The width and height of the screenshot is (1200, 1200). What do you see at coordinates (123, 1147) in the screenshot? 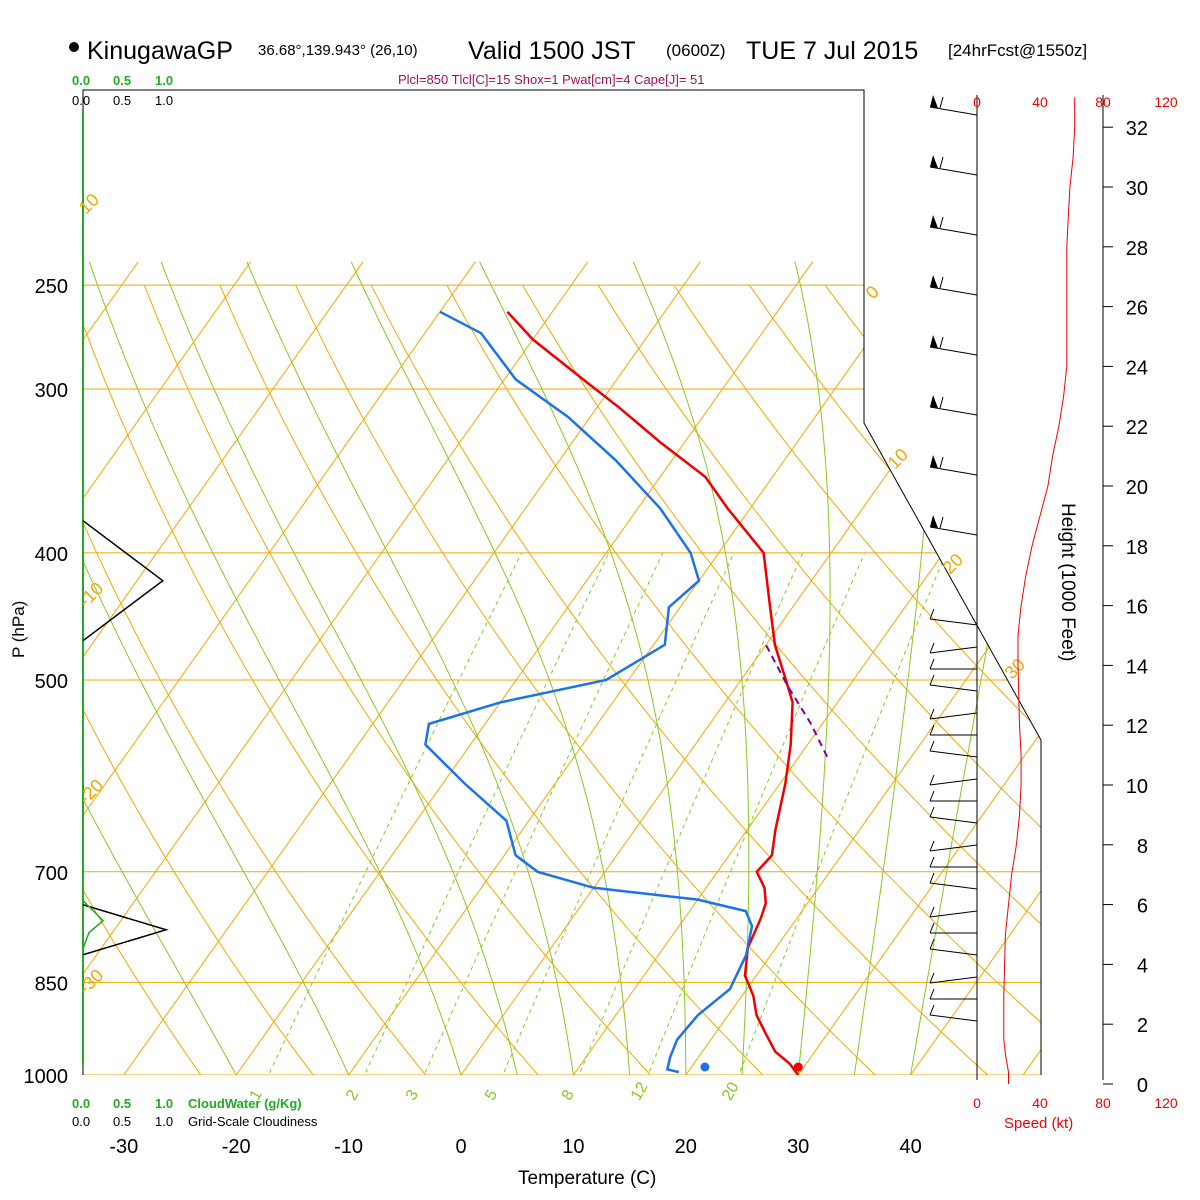
I see `temperature-tick-label: -30` at bounding box center [123, 1147].